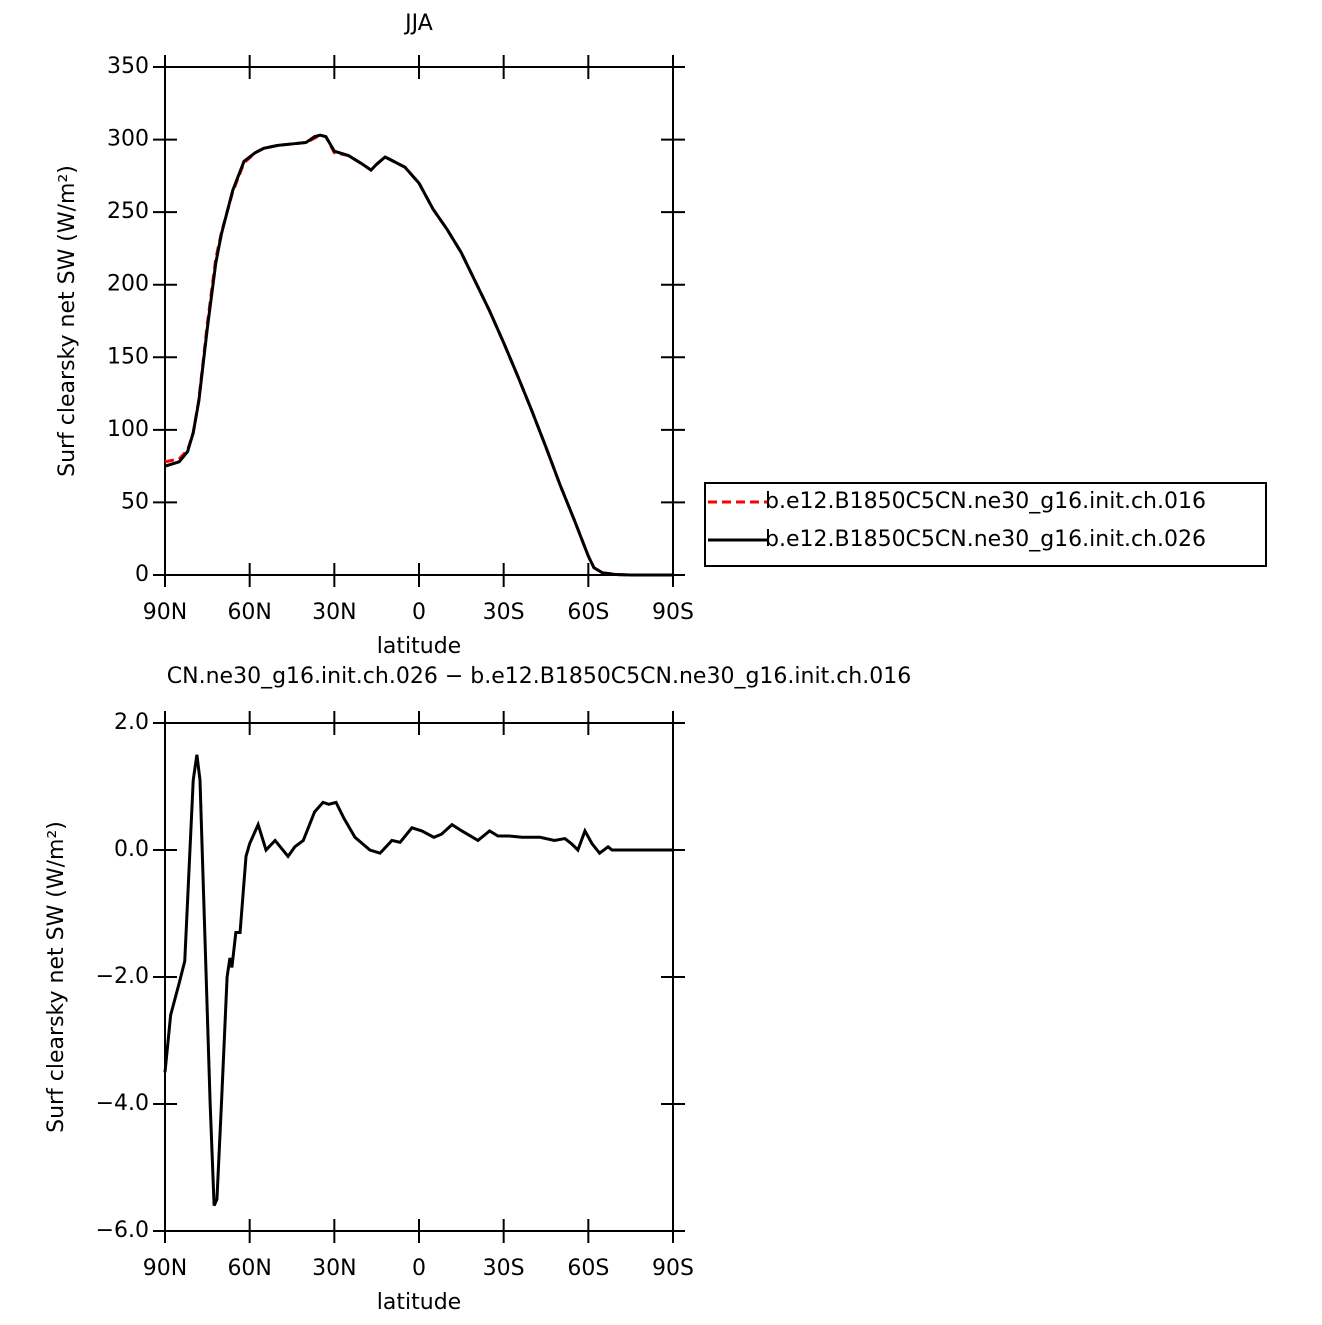 This screenshot has width=1322, height=1325. Describe the element at coordinates (128, 211) in the screenshot. I see `y-tick-label: 250` at that location.